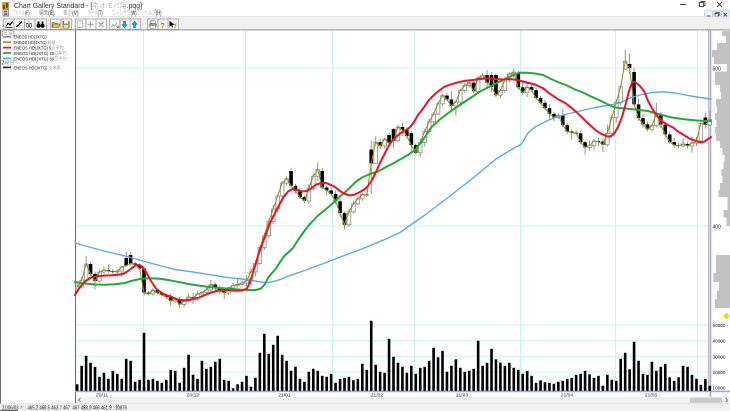 This screenshot has height=411, width=730. What do you see at coordinates (34, 59) in the screenshot?
I see `svg-text: ENEOS HD(JXTG) 60` at bounding box center [34, 59].